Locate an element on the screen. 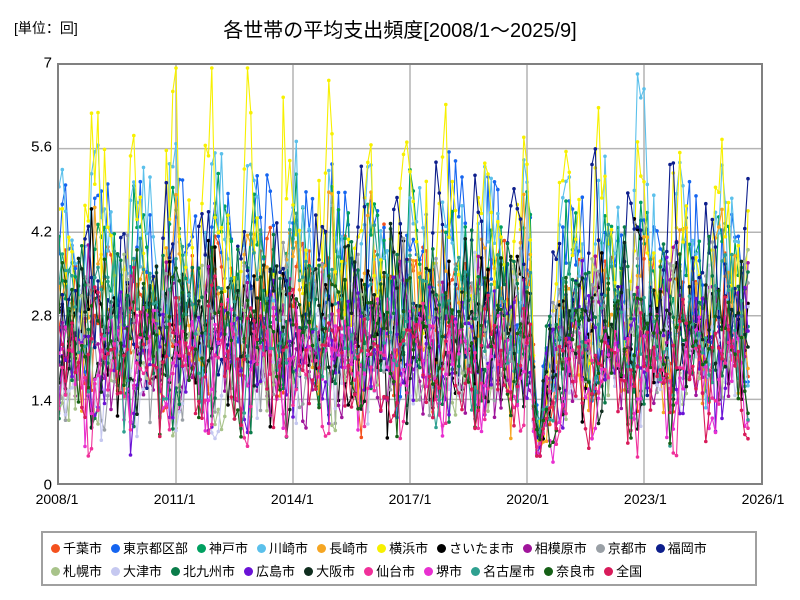 The image size is (800, 600). legend-item-堺市: 堺市 is located at coordinates (443, 571).